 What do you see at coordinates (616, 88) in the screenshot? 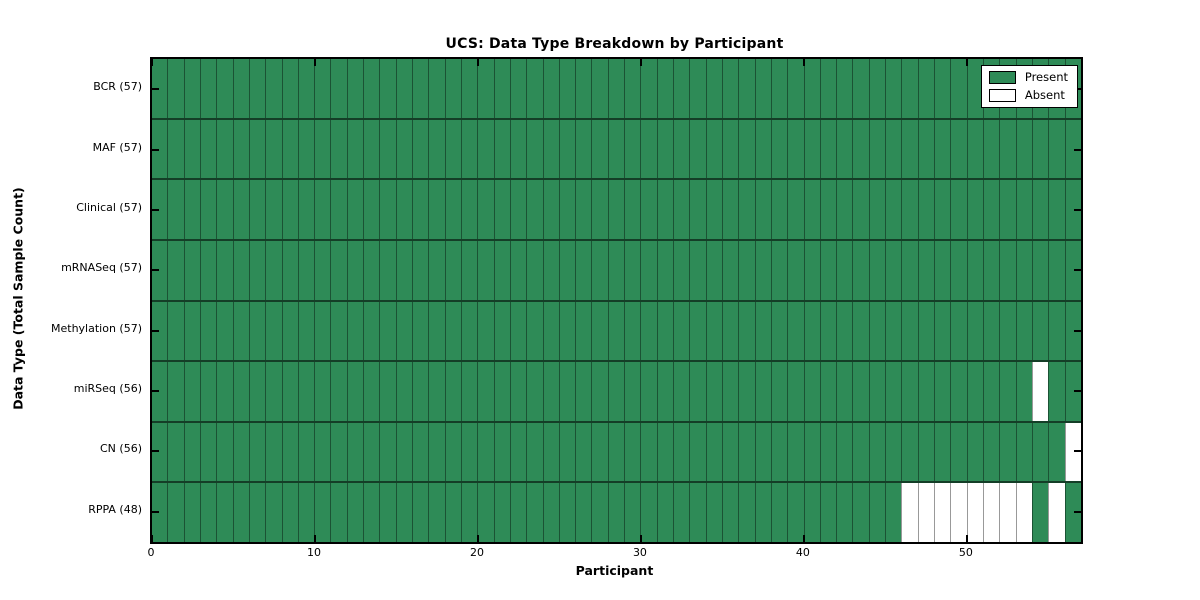
I see `heatmap-row-bcr` at bounding box center [616, 88].